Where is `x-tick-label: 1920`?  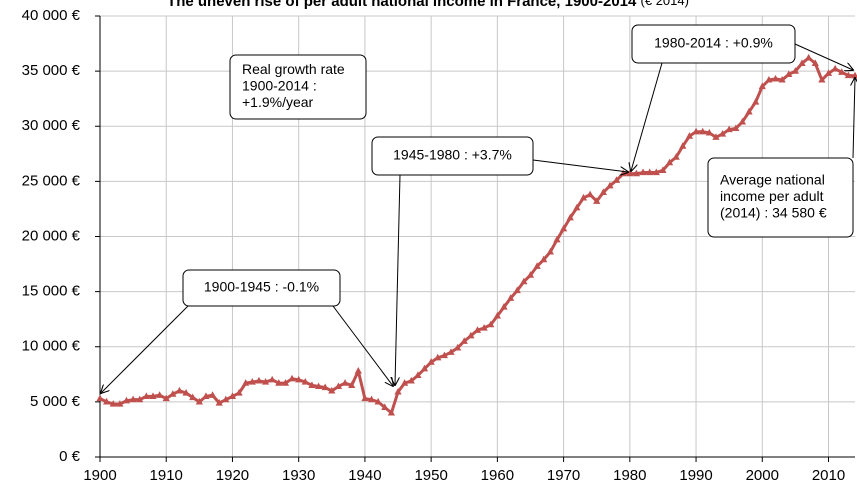 x-tick-label: 1920 is located at coordinates (232, 475).